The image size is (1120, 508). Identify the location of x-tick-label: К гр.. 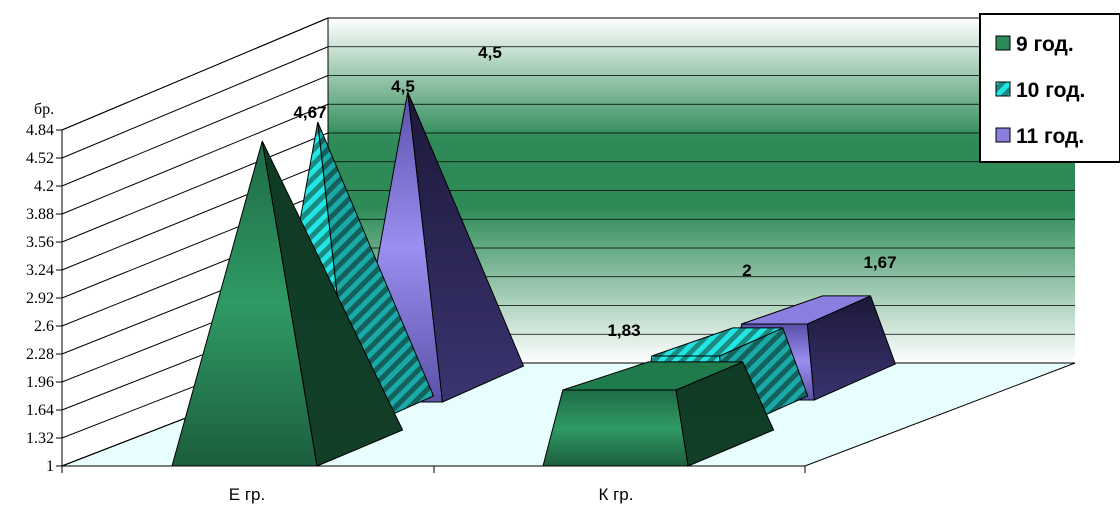
(615, 494).